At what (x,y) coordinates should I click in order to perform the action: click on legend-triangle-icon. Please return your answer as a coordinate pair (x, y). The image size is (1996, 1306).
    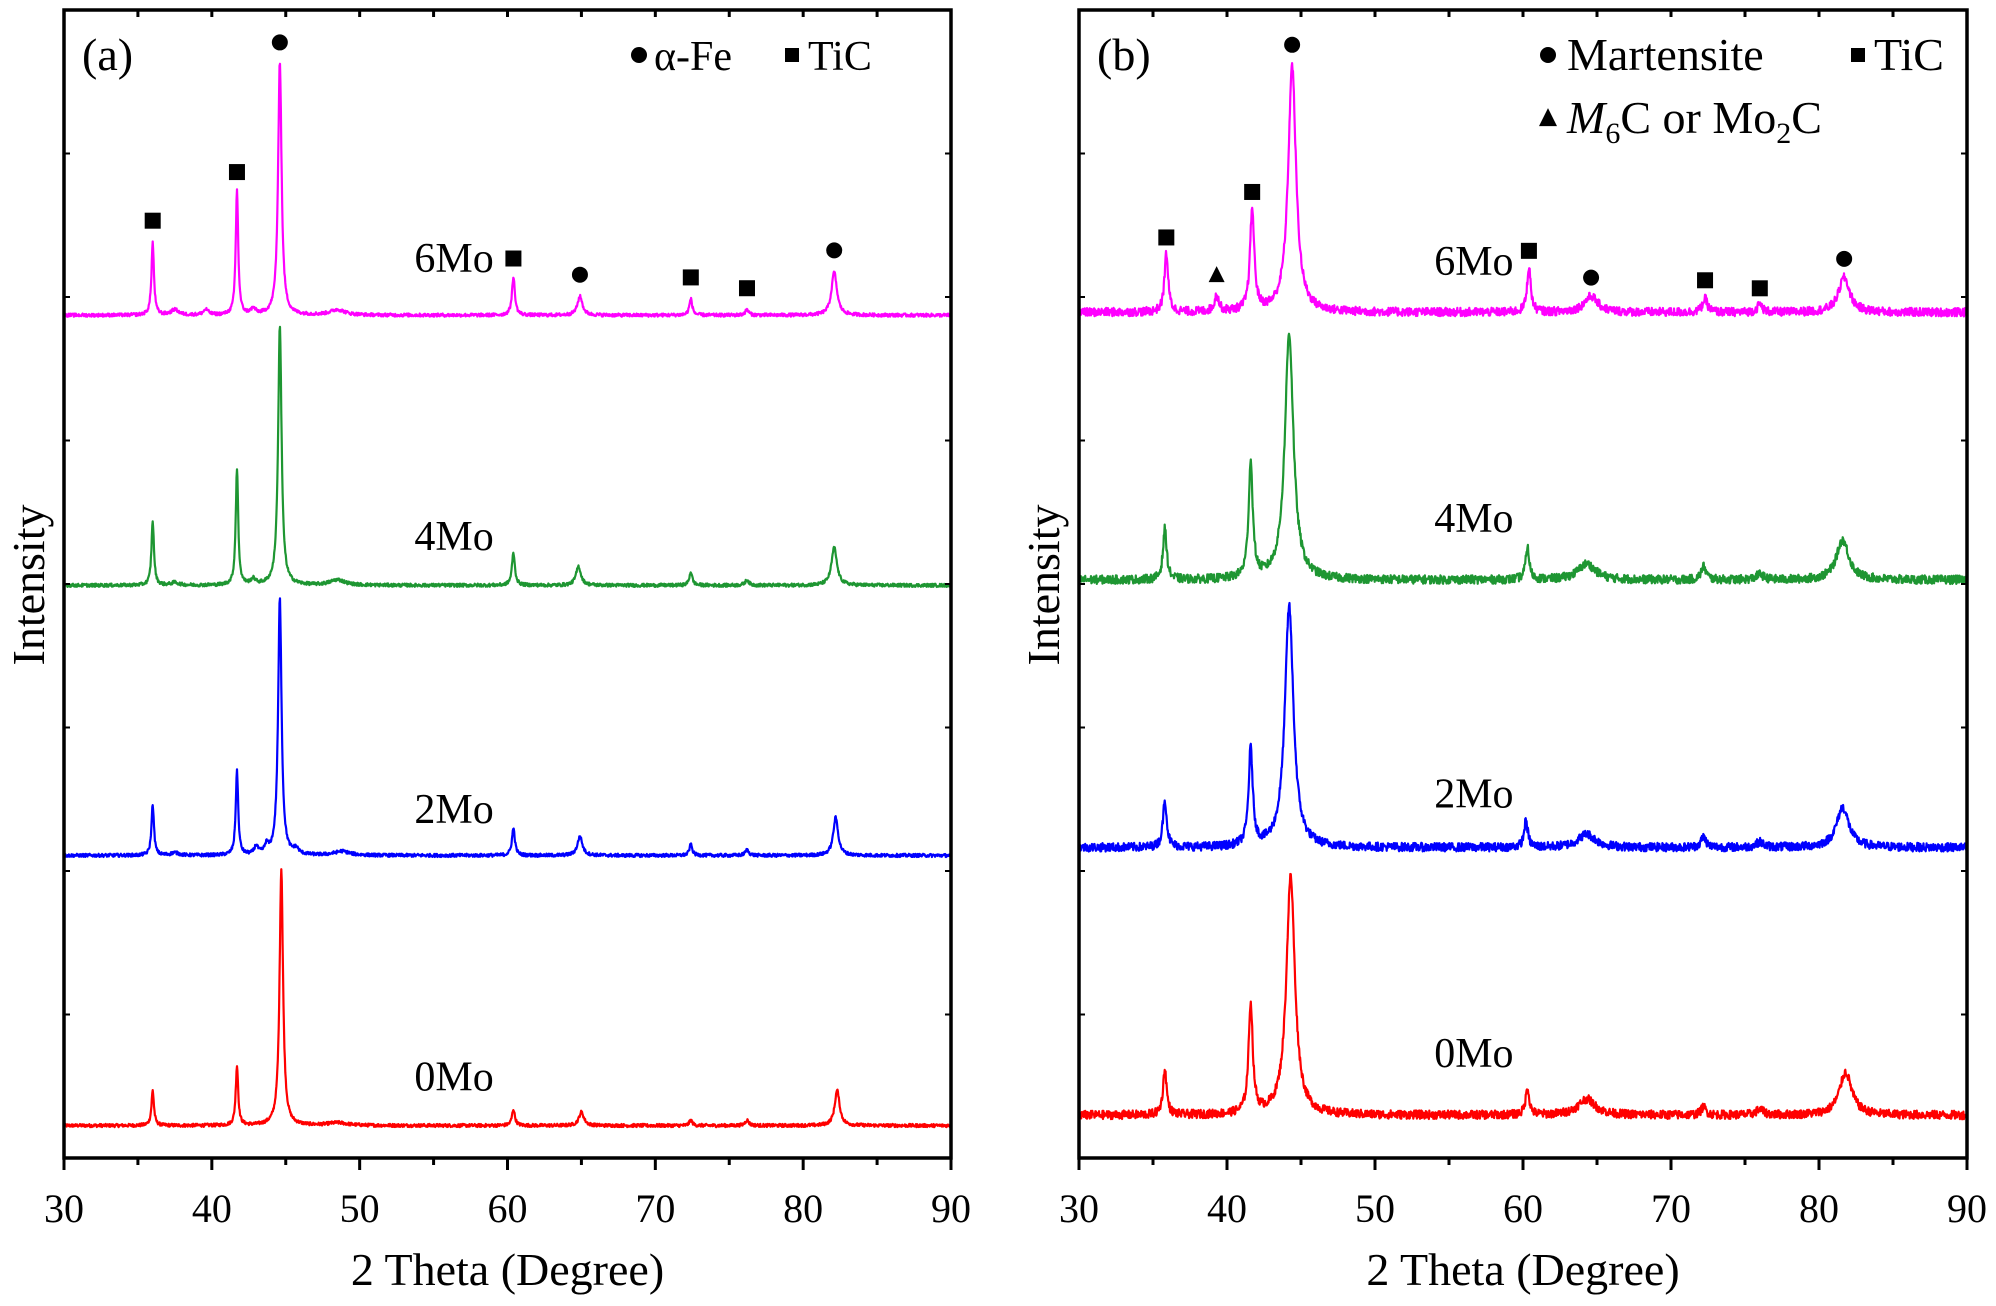
    Looking at the image, I should click on (1548, 117).